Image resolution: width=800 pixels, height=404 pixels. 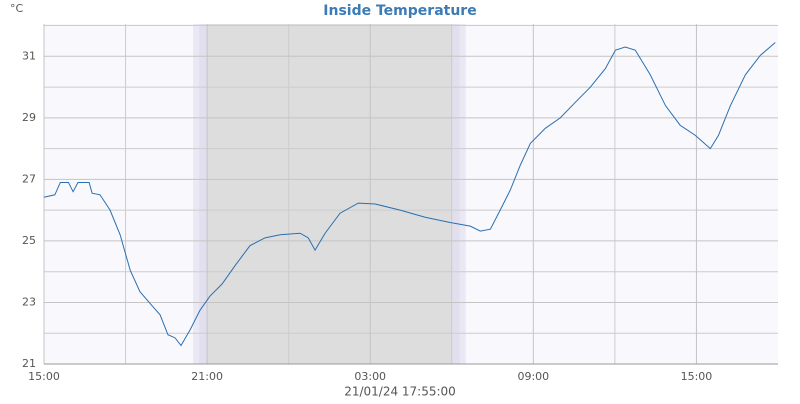 I want to click on y-tick-label: 31, so click(x=29, y=55).